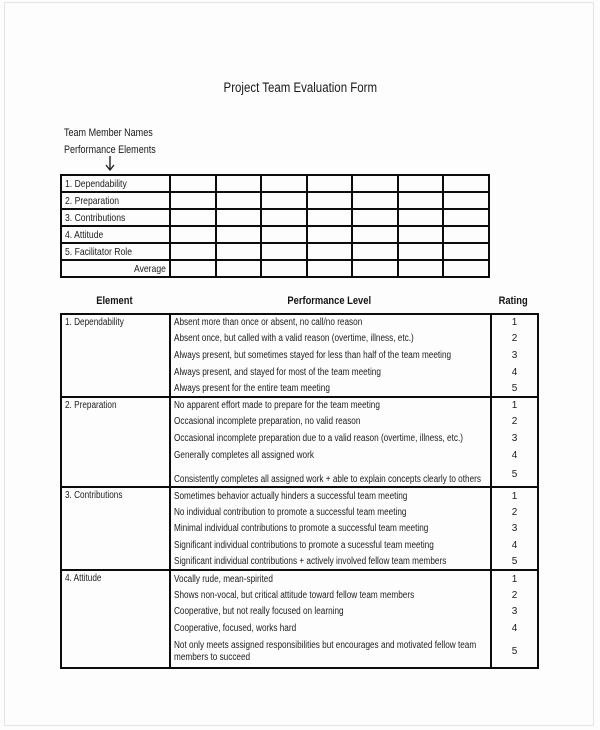  What do you see at coordinates (83, 579) in the screenshot?
I see `rubric-element-text: 4. Attitude` at bounding box center [83, 579].